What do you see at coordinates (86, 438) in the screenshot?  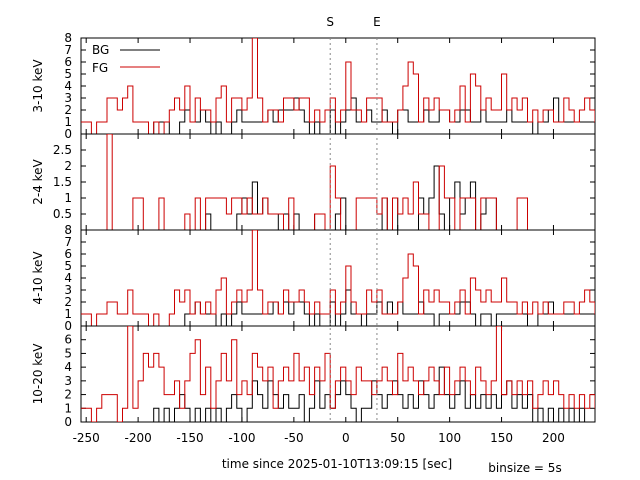 I see `x-tick-label: -250` at bounding box center [86, 438].